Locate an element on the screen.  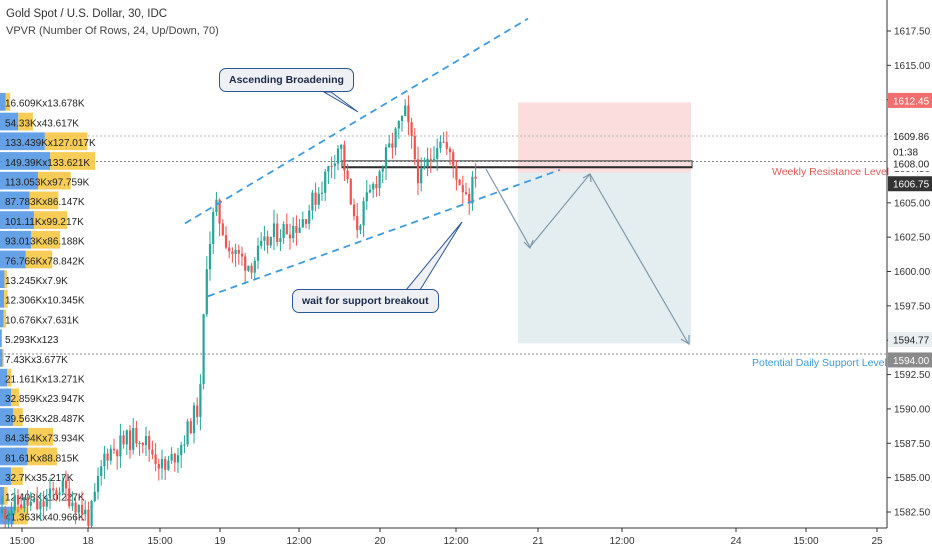
indicator-title: VPVR (Number Of Rows, 24, Up/Down, 70) is located at coordinates (112, 31).